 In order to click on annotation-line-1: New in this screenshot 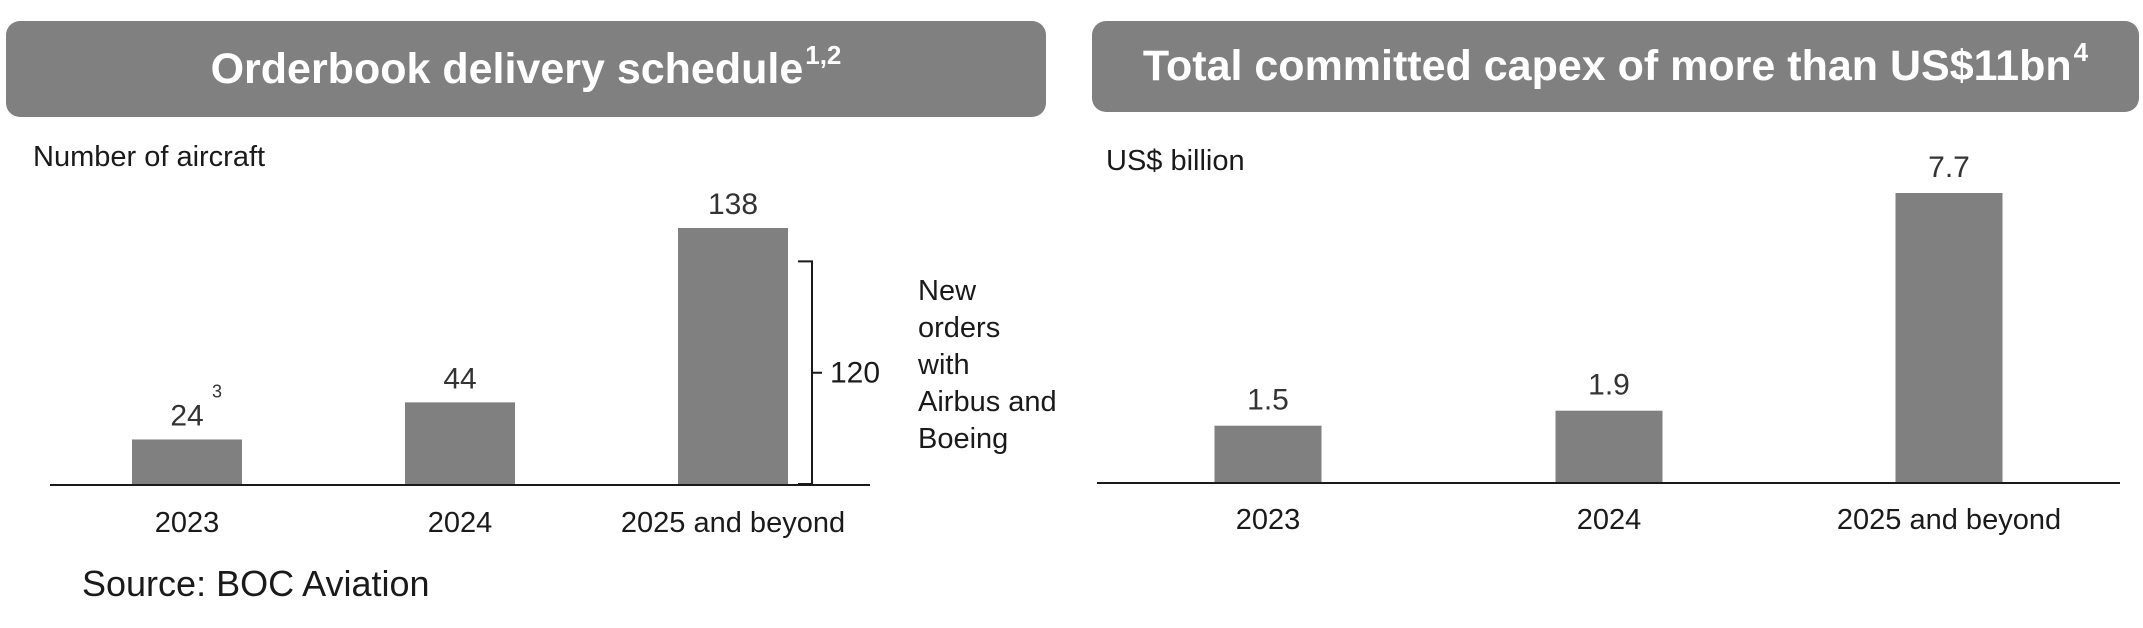, I will do `click(947, 291)`.